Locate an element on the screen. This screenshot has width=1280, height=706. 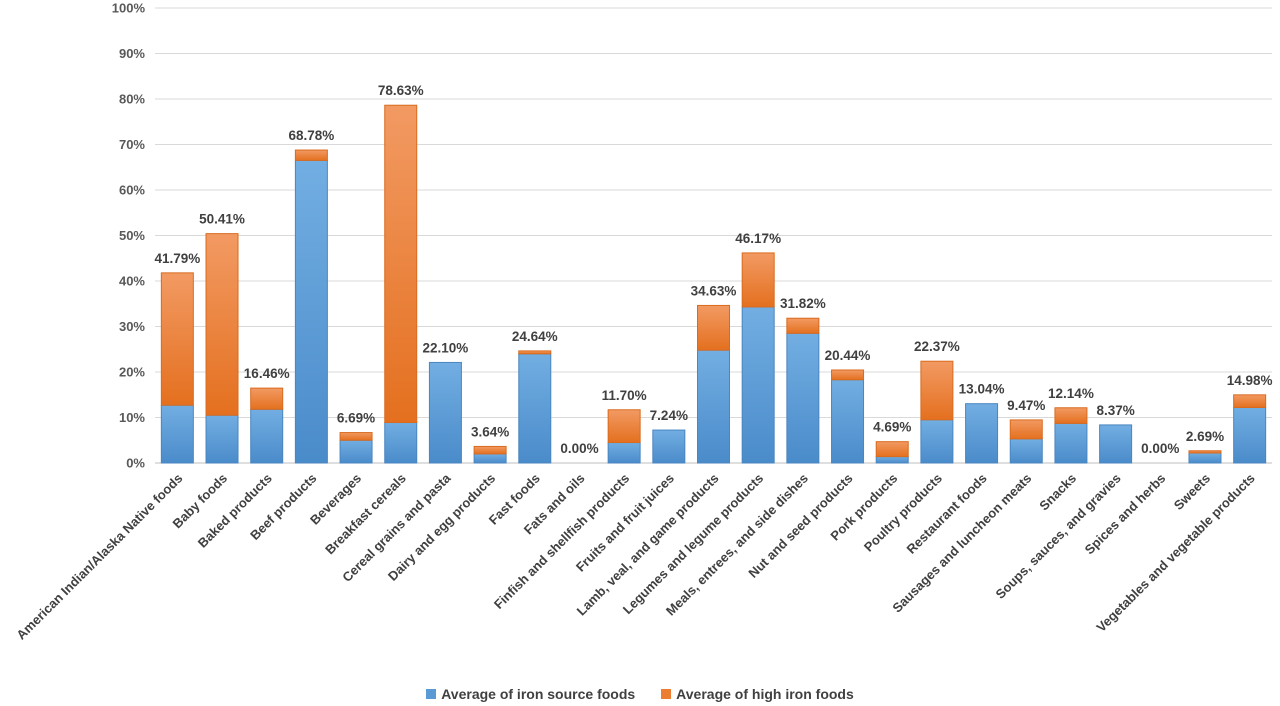
y-tick-label: 20% is located at coordinates (132, 372).